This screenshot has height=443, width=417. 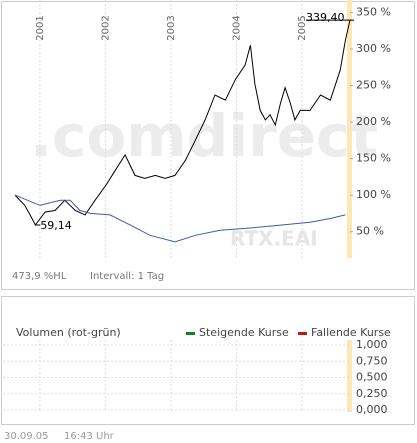 I want to click on legend-label: Fallende Kurse, so click(x=351, y=332).